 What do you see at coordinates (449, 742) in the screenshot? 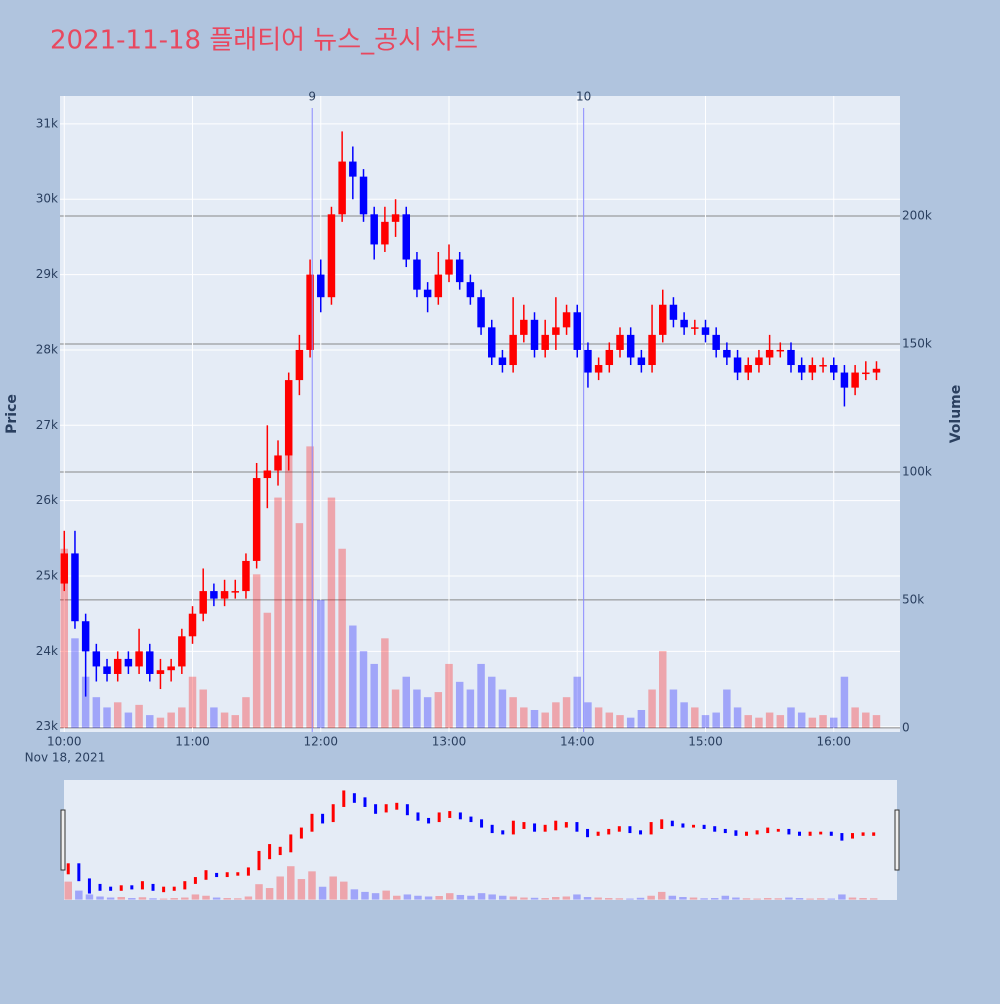
I see `x-tick-label: 13:00` at bounding box center [449, 742].